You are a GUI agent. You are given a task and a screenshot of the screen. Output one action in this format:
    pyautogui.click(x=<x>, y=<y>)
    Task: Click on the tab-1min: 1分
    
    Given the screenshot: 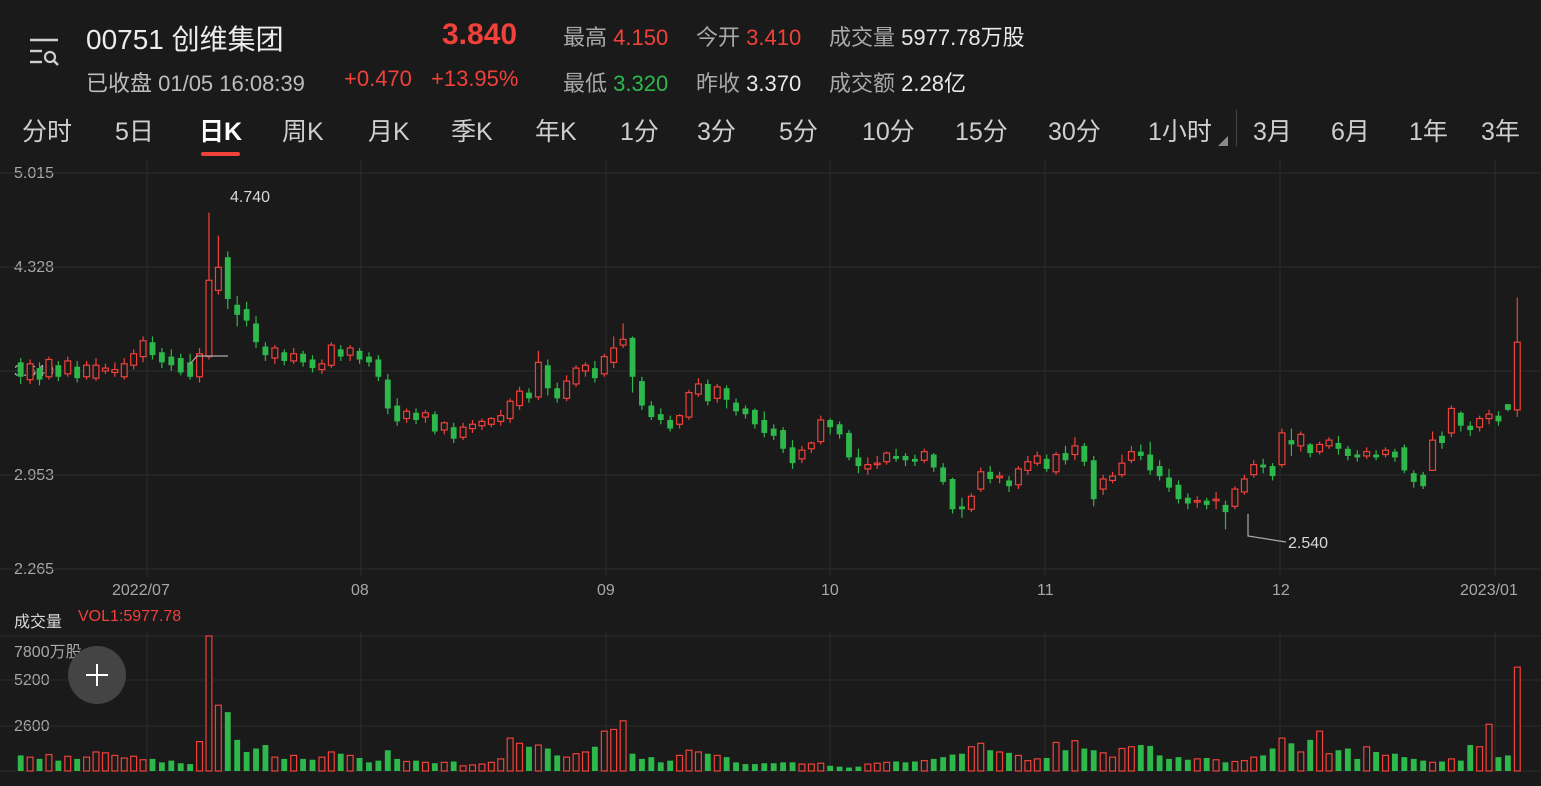 What is the action you would take?
    pyautogui.click(x=639, y=132)
    